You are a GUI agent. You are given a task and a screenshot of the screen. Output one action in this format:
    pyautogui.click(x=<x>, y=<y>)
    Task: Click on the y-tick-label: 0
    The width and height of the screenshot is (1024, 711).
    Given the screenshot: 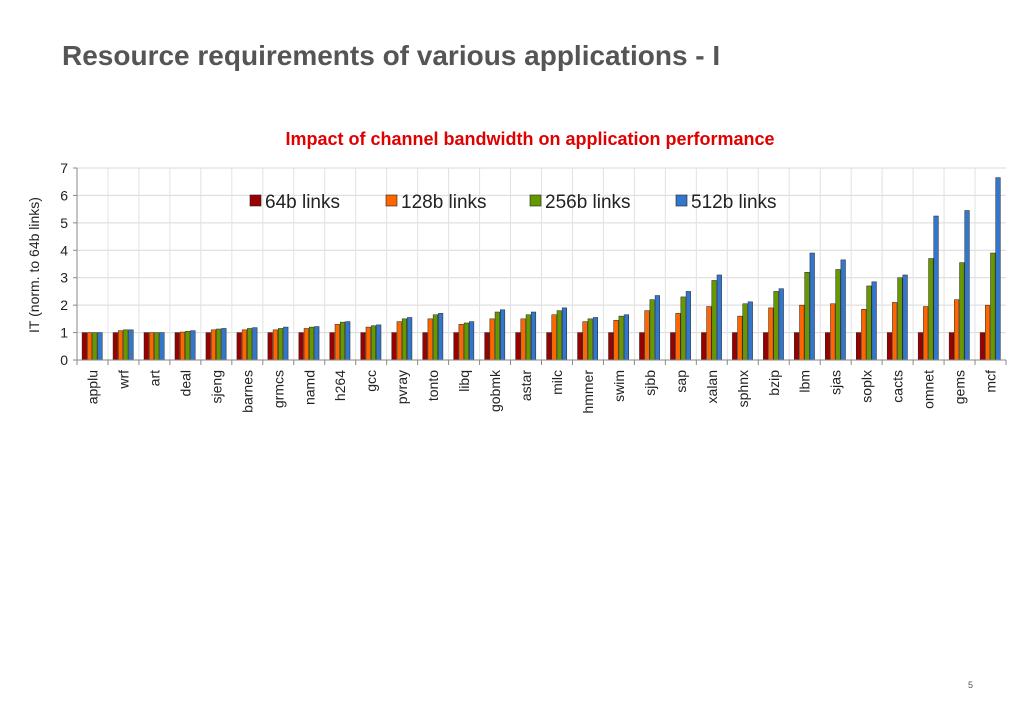 What is the action you would take?
    pyautogui.click(x=64, y=360)
    